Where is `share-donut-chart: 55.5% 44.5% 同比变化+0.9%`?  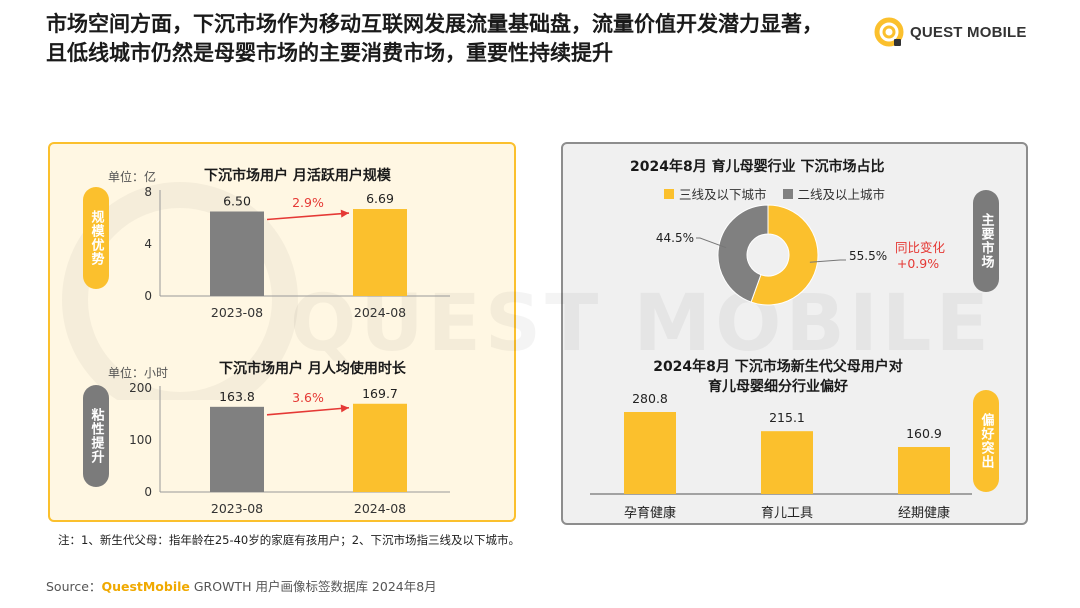 share-donut-chart: 55.5% 44.5% 同比变化+0.9% is located at coordinates (801, 255).